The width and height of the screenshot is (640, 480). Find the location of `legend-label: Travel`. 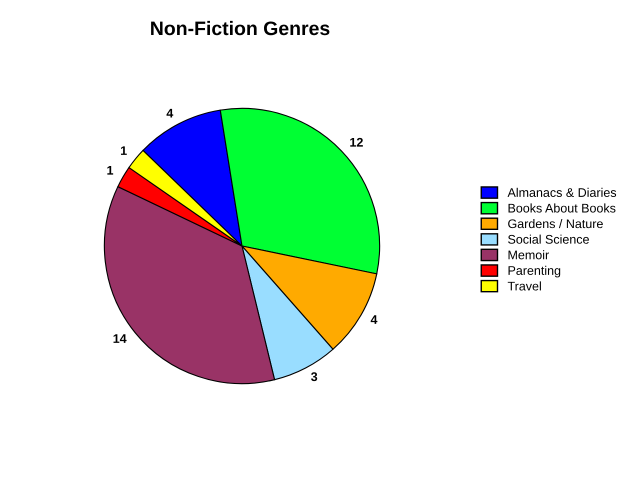

legend-label: Travel is located at coordinates (524, 286).